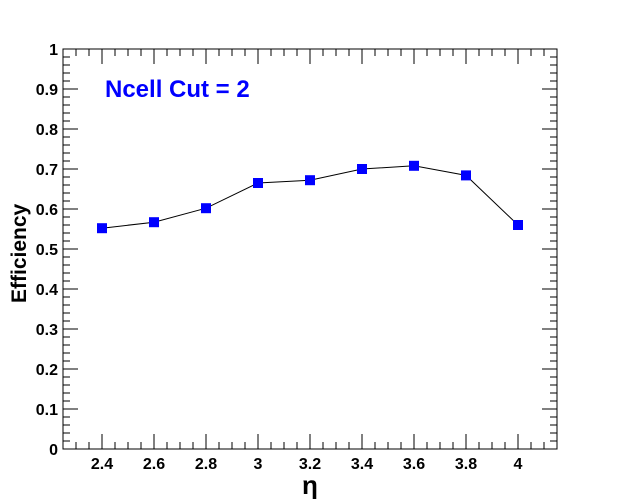 This screenshot has width=621, height=499. I want to click on x-tick-label: 3.6, so click(414, 464).